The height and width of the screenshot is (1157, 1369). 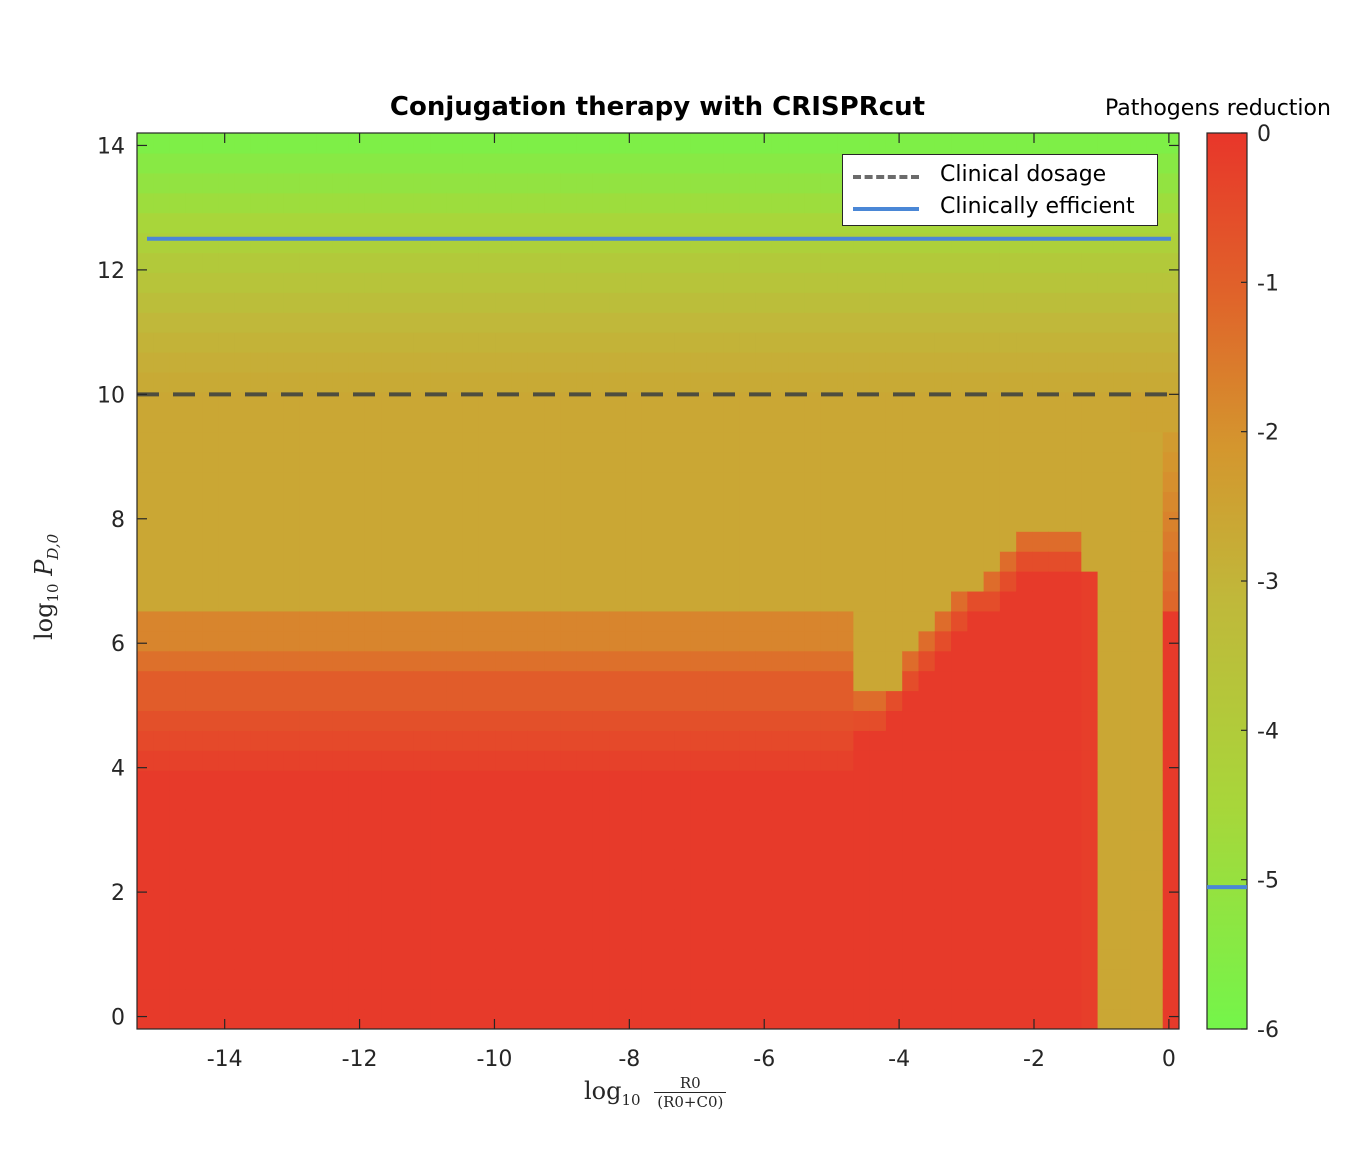 What do you see at coordinates (111, 146) in the screenshot?
I see `y-tick-label: 14` at bounding box center [111, 146].